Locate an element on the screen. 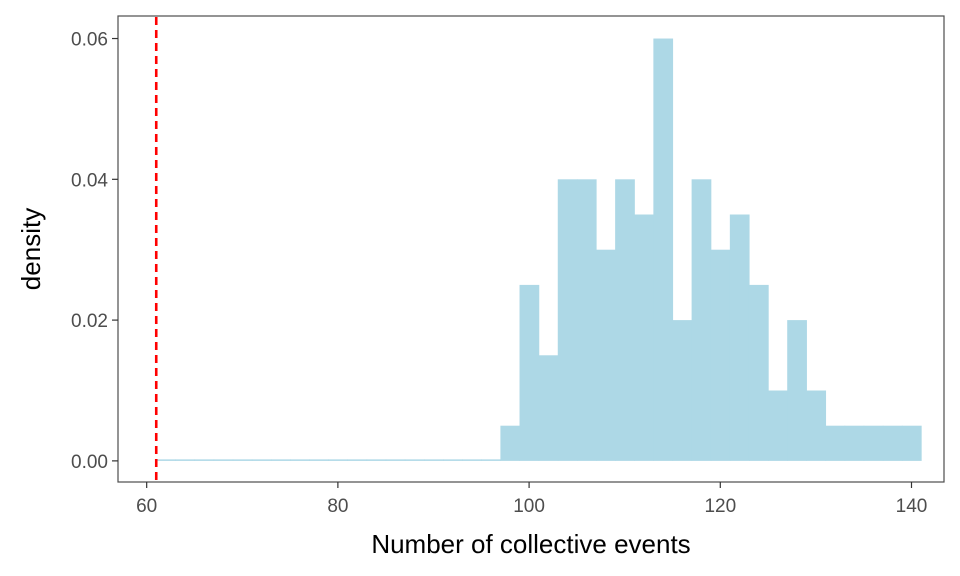 The height and width of the screenshot is (576, 960). x-tick-label: 140 is located at coordinates (912, 506).